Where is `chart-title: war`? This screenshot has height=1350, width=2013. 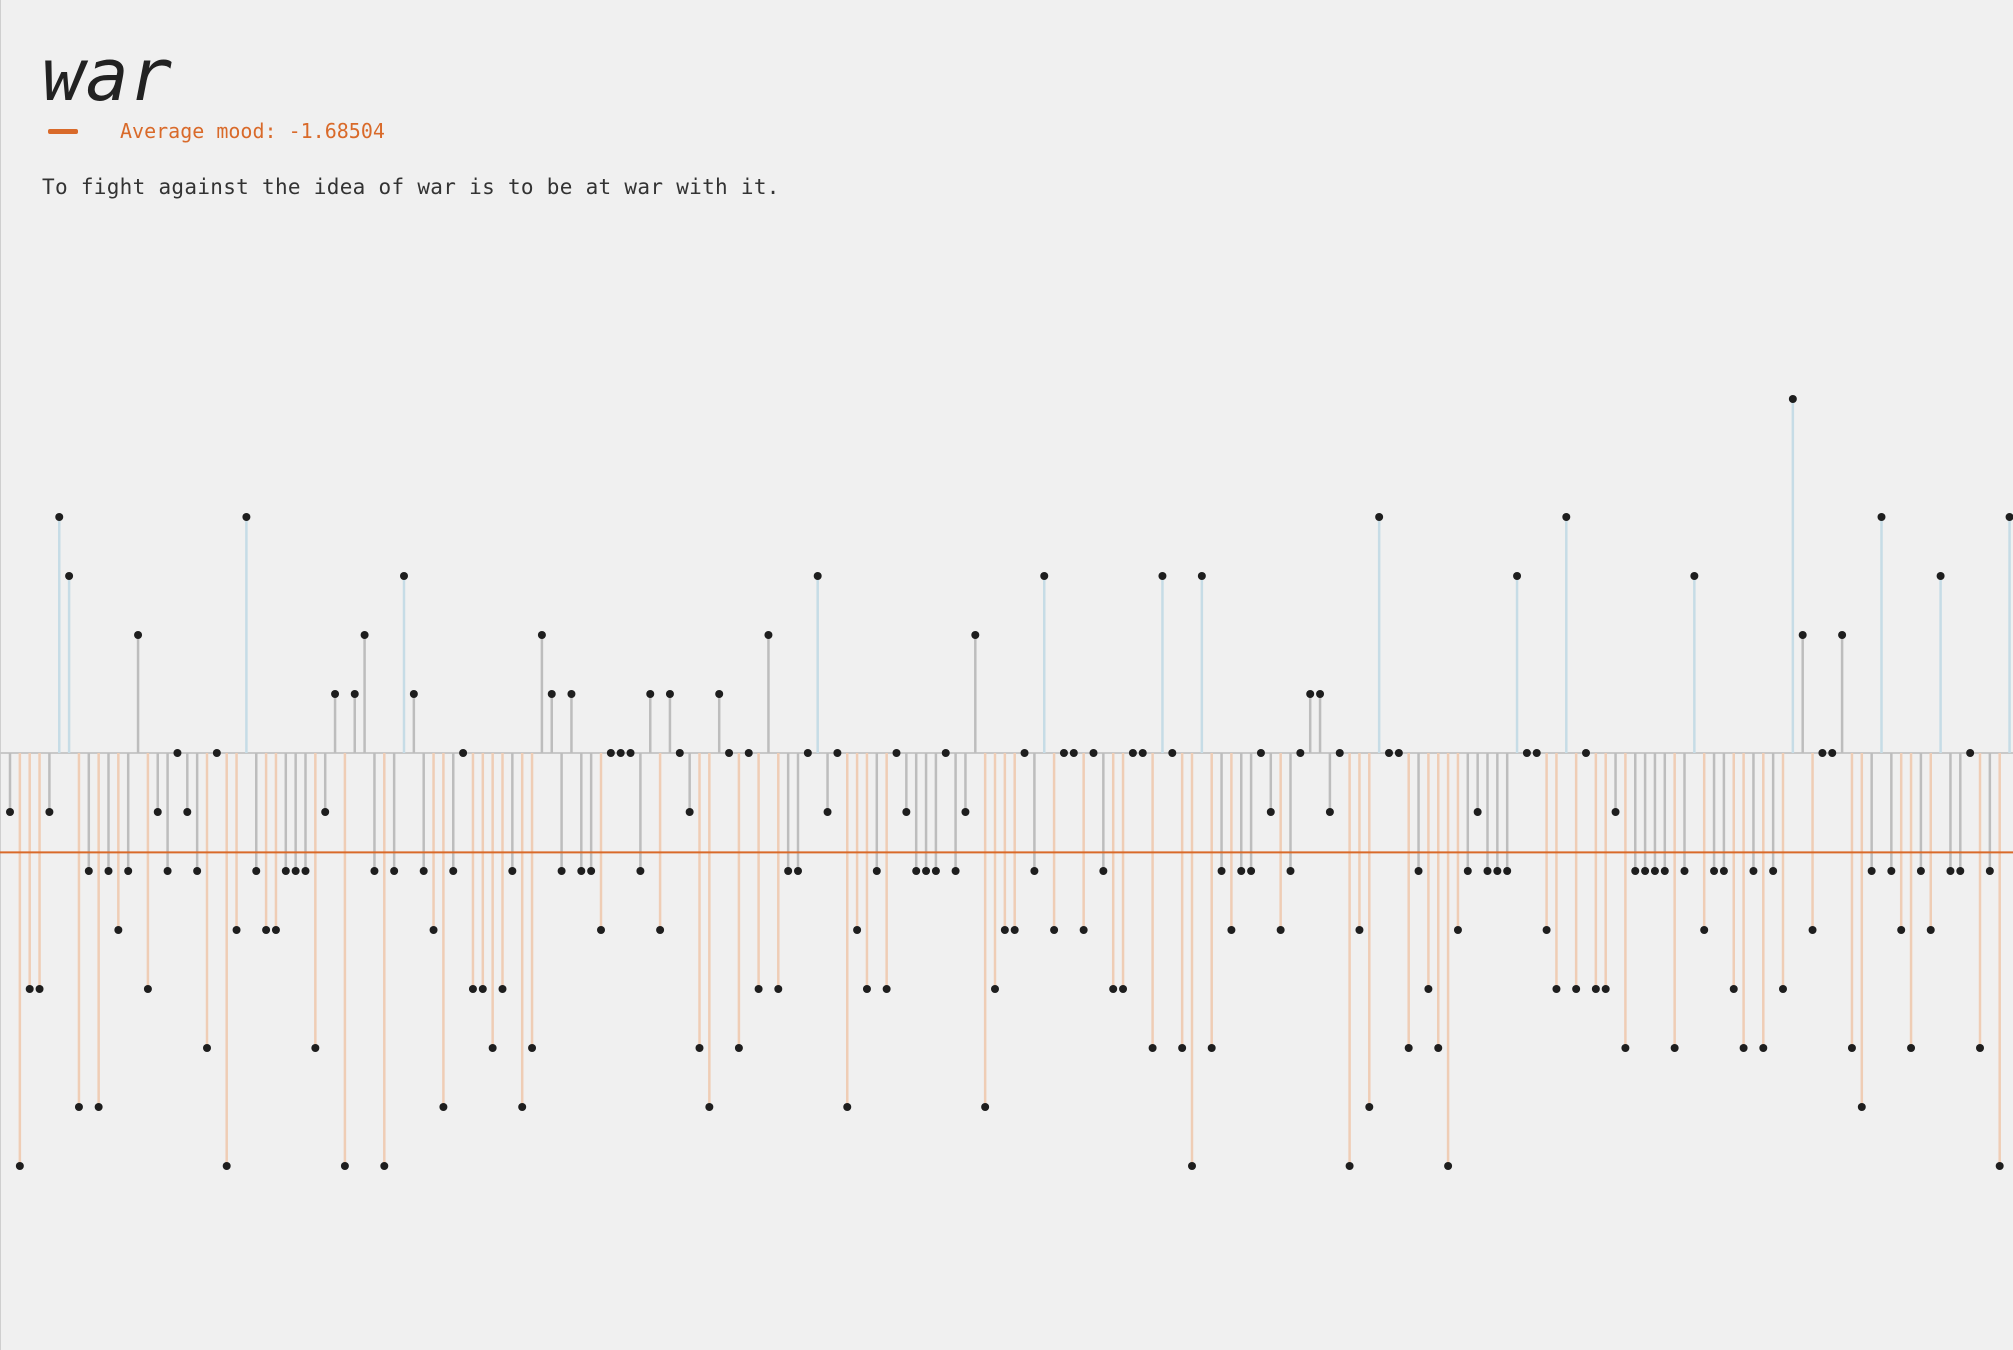 chart-title: war is located at coordinates (107, 75).